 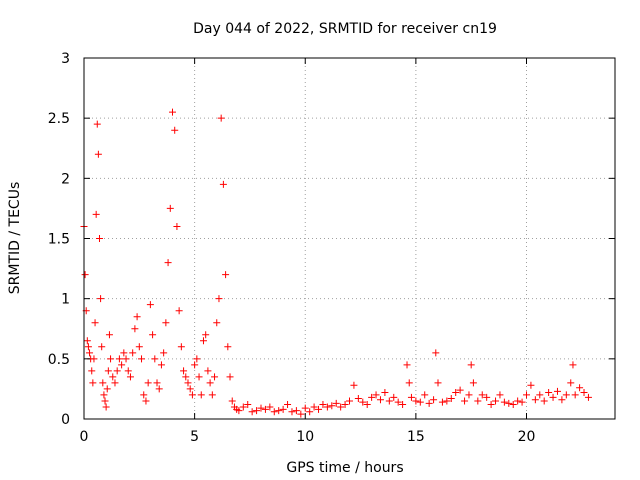 I want to click on x-axis-title: GPS time / hours, so click(x=344, y=468).